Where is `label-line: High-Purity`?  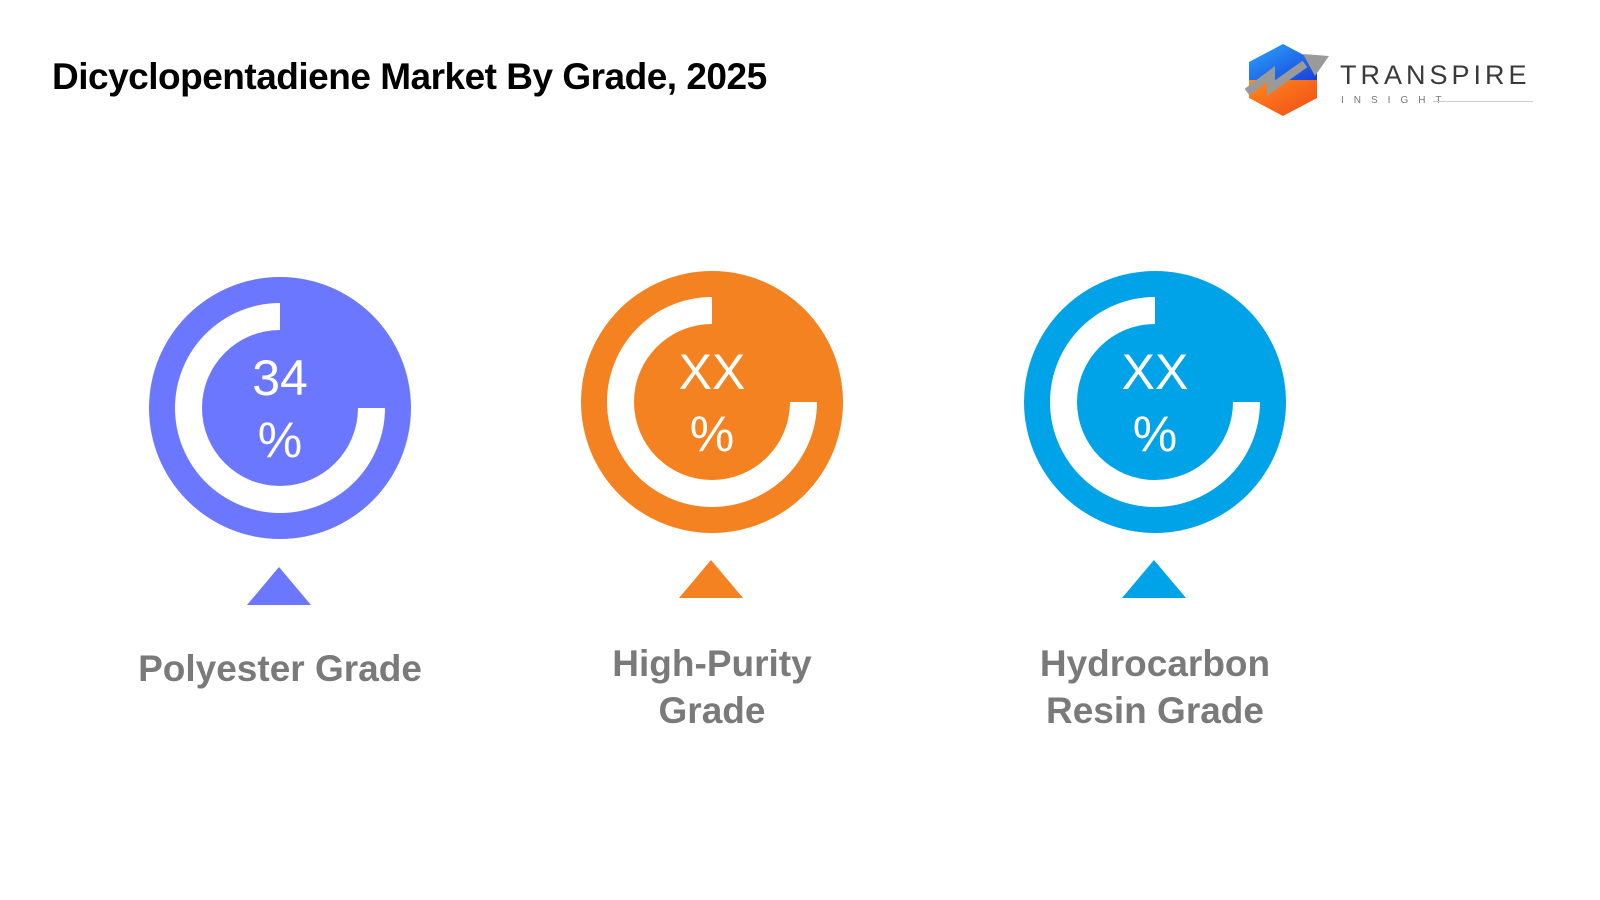
label-line: High-Purity is located at coordinates (712, 663).